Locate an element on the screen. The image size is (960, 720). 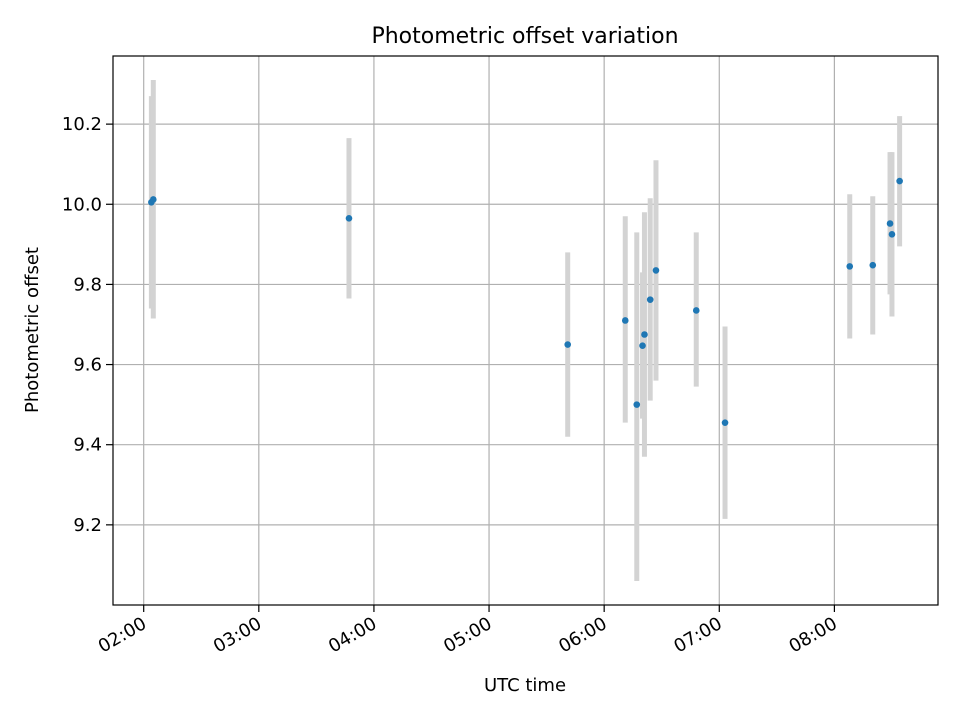
x-axis-label: UTC time is located at coordinates (525, 685).